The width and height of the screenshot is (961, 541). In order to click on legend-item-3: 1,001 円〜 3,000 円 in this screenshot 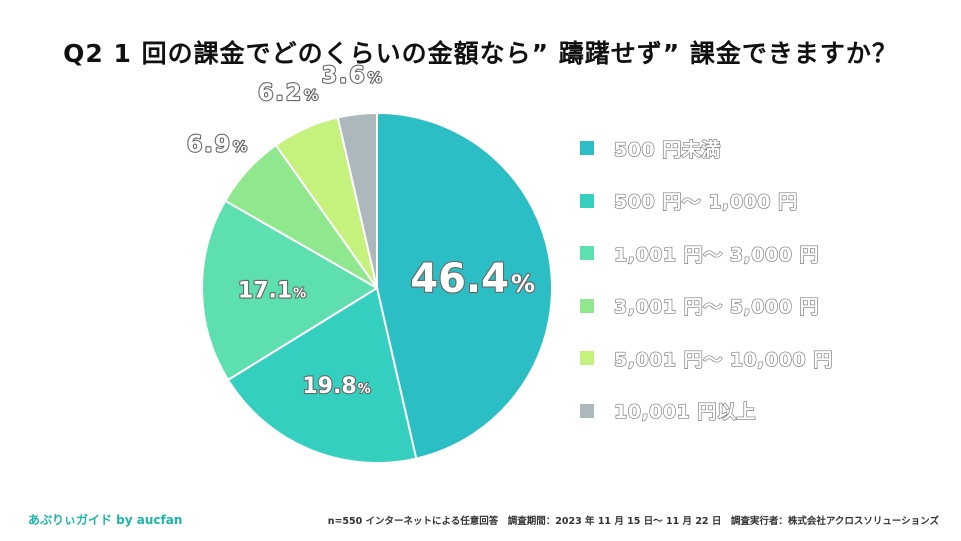, I will do `click(699, 253)`.